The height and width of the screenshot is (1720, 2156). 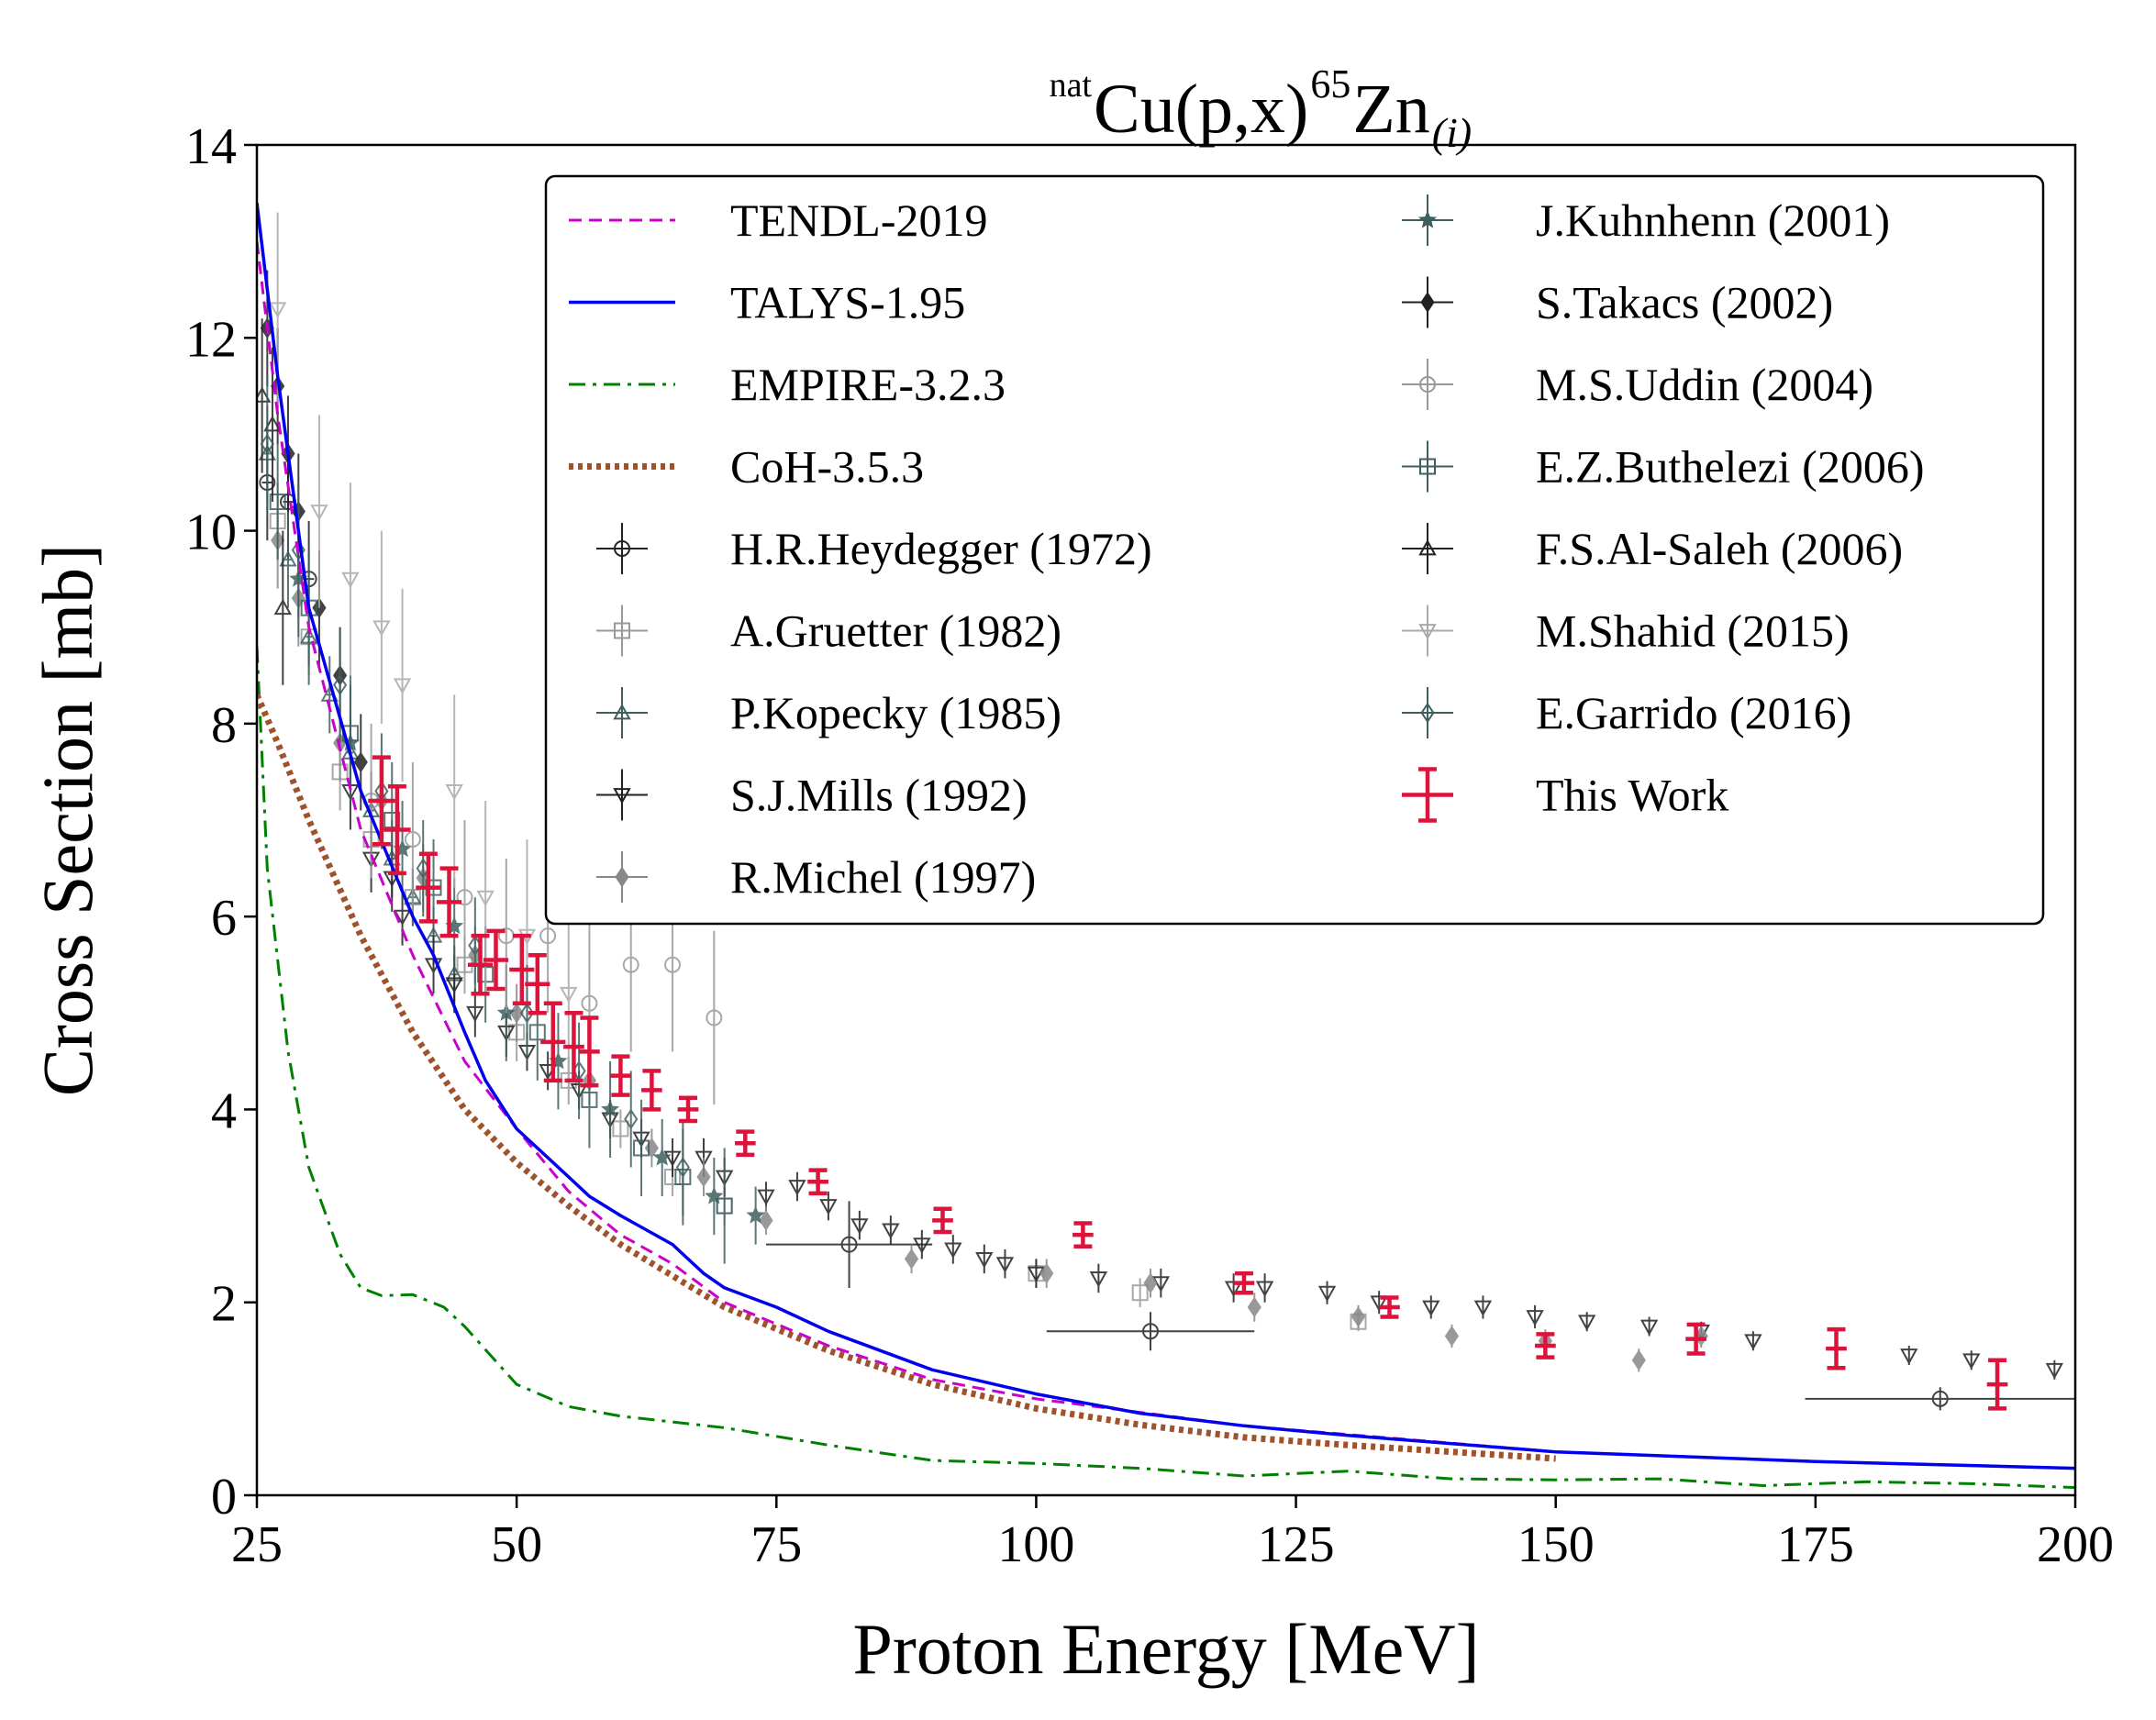 I want to click on y-tick-label: 14, so click(x=211, y=146).